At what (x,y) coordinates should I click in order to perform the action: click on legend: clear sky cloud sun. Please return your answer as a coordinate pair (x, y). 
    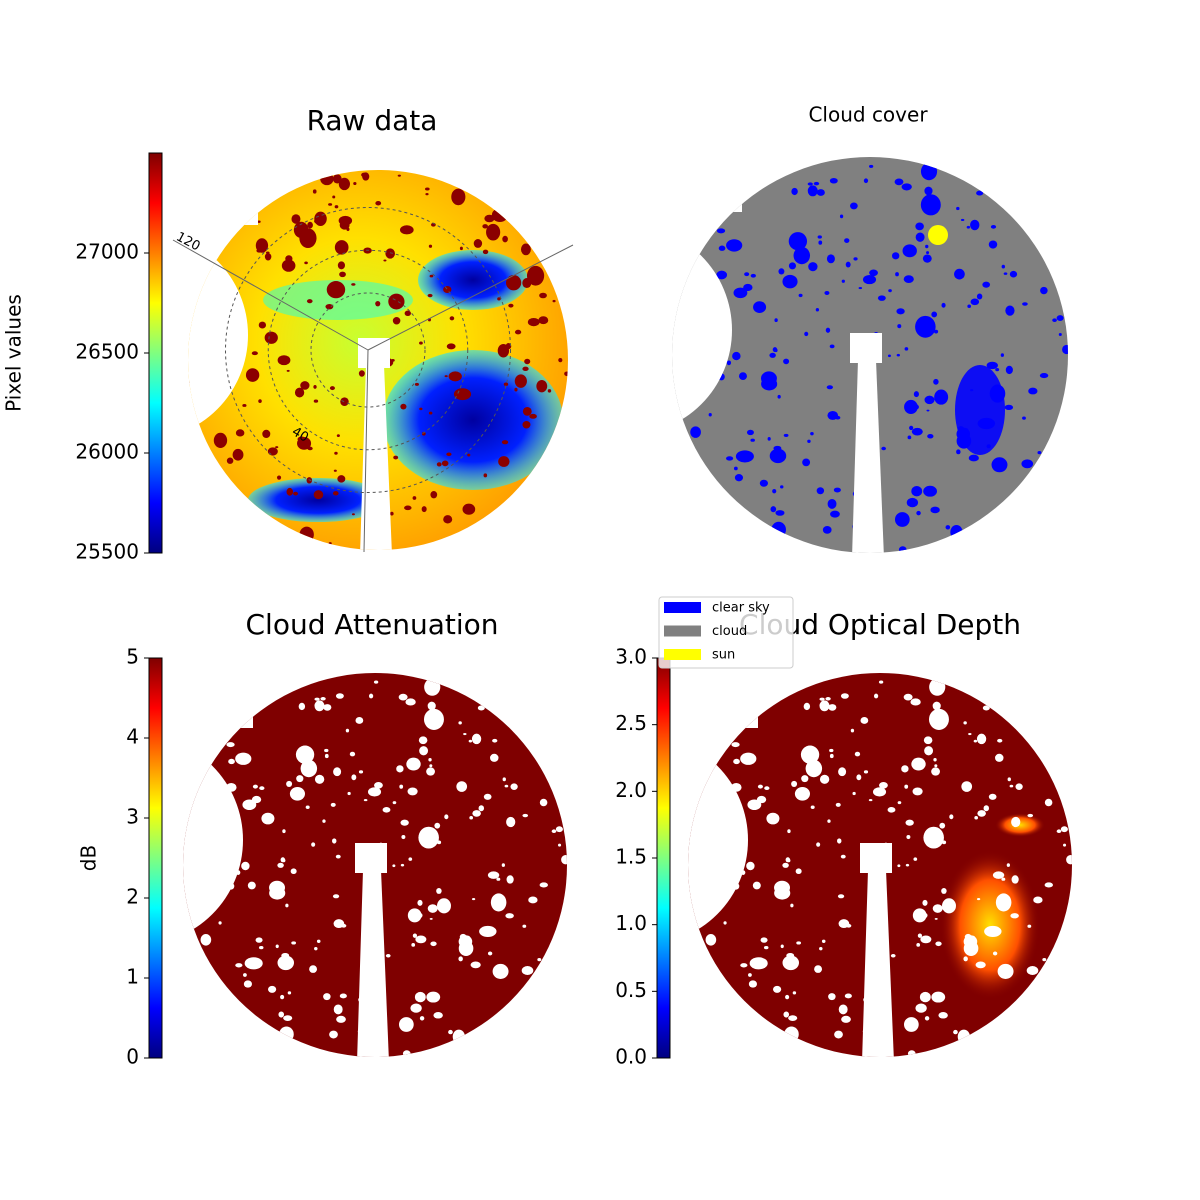
    Looking at the image, I should click on (726, 632).